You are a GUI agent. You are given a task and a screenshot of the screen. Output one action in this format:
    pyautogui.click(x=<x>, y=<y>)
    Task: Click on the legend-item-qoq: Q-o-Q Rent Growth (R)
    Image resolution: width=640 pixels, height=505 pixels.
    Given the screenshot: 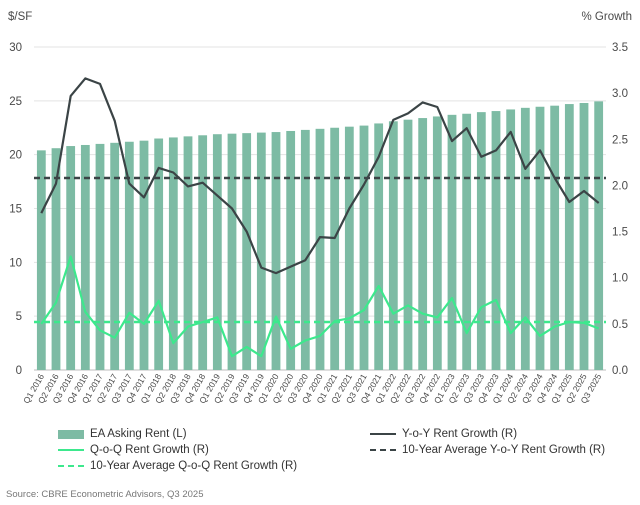 What is the action you would take?
    pyautogui.click(x=133, y=450)
    